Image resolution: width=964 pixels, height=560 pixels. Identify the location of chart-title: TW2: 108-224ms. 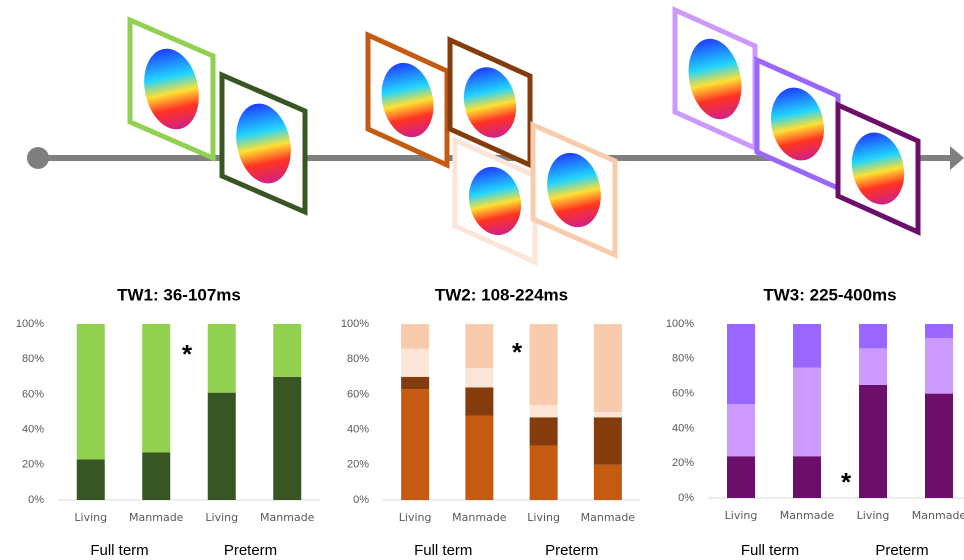
(501, 294).